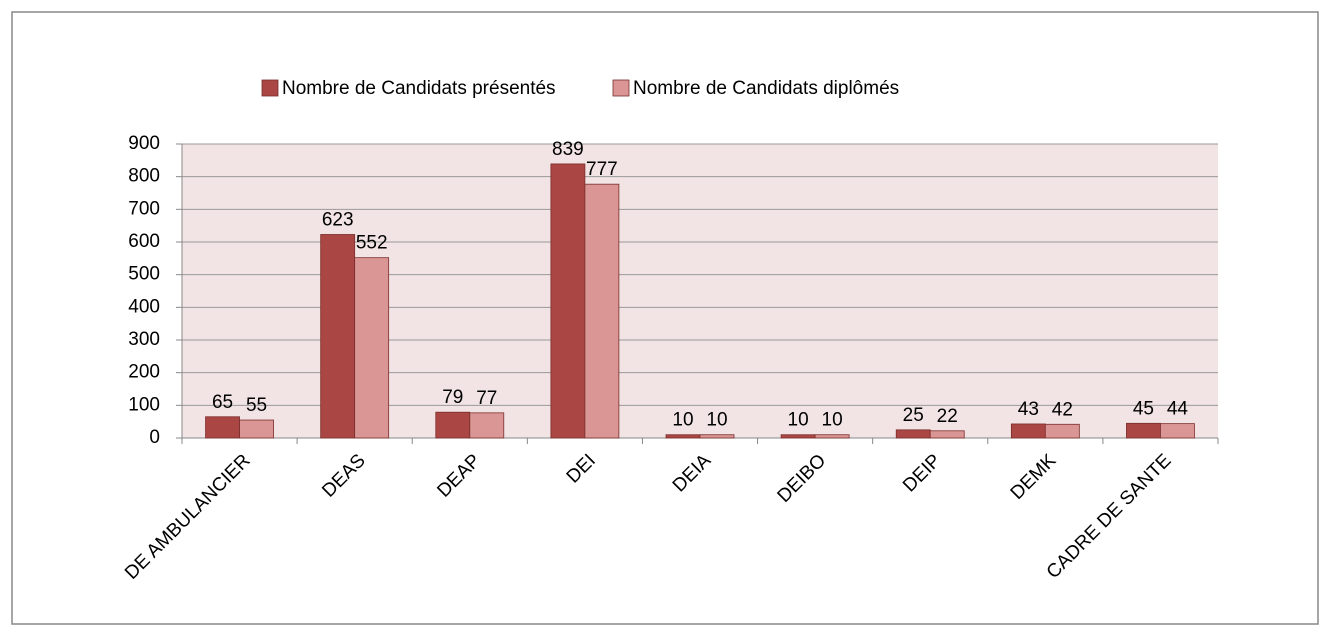 Image resolution: width=1330 pixels, height=630 pixels. What do you see at coordinates (568, 149) in the screenshot?
I see `data-label: 839` at bounding box center [568, 149].